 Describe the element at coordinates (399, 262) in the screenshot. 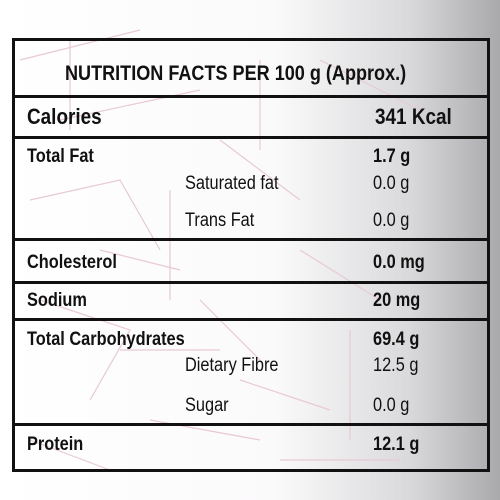

I see `row-value: 0.0 mg` at that location.